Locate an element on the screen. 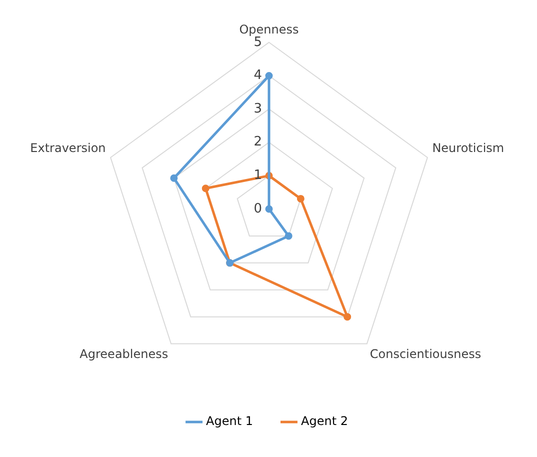 This screenshot has height=457, width=537. legend-label: Agent 1 is located at coordinates (229, 421).